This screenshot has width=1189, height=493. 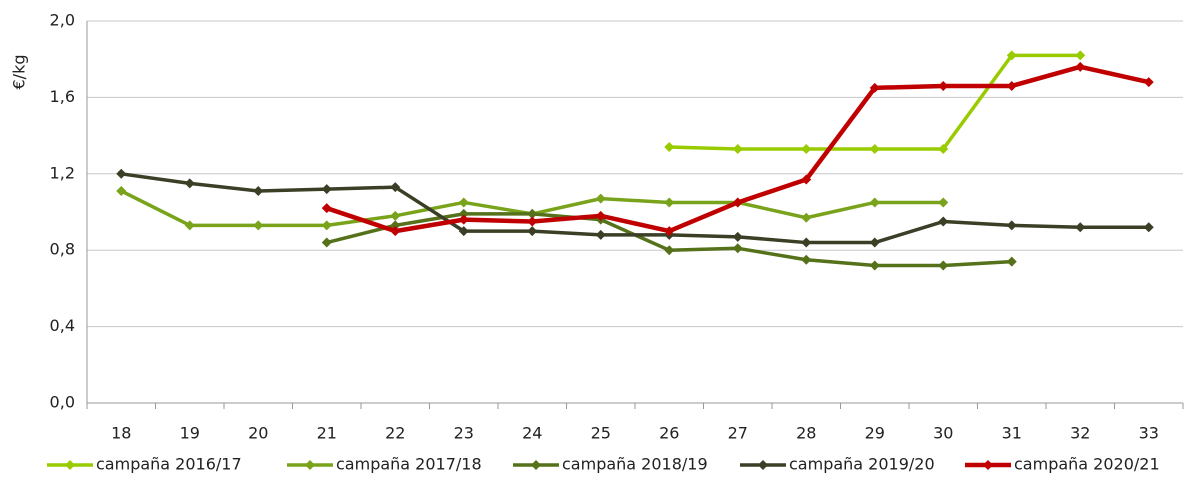 I want to click on x-tick-label: 20, so click(x=258, y=433).